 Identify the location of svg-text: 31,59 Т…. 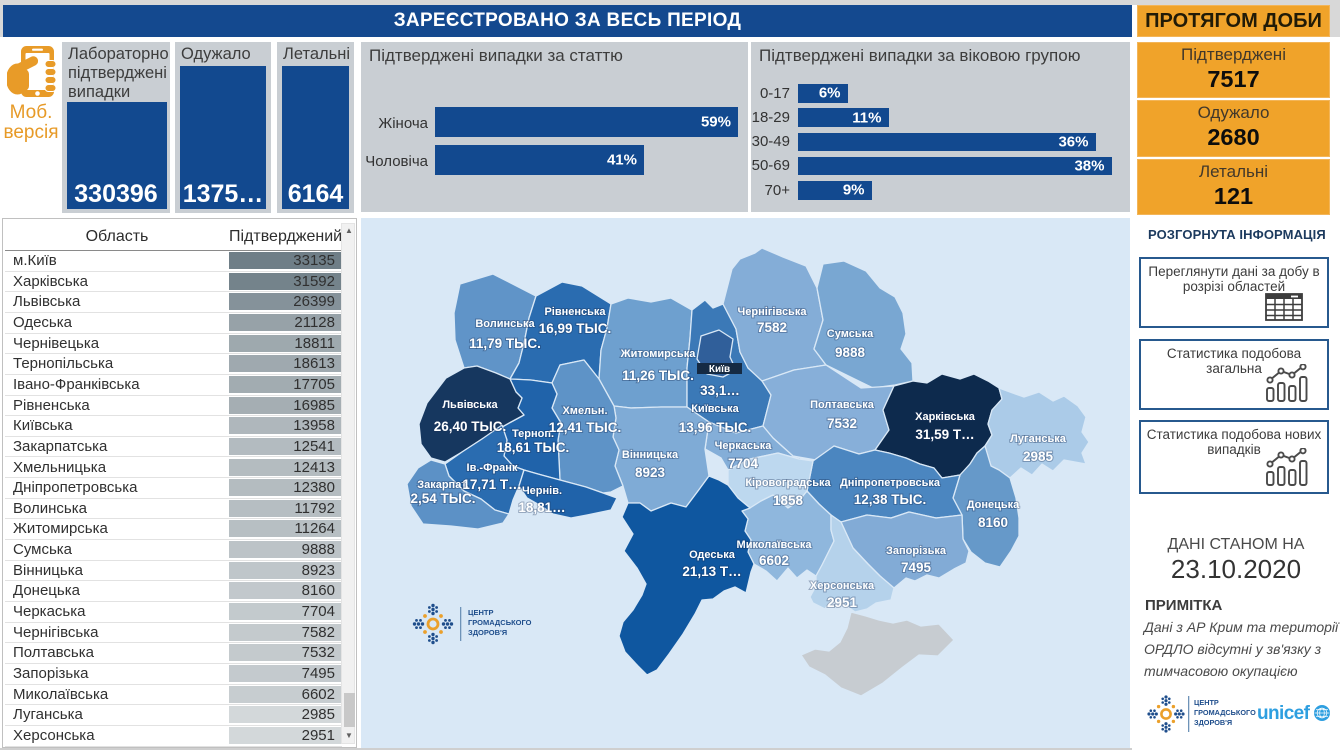
(944, 434).